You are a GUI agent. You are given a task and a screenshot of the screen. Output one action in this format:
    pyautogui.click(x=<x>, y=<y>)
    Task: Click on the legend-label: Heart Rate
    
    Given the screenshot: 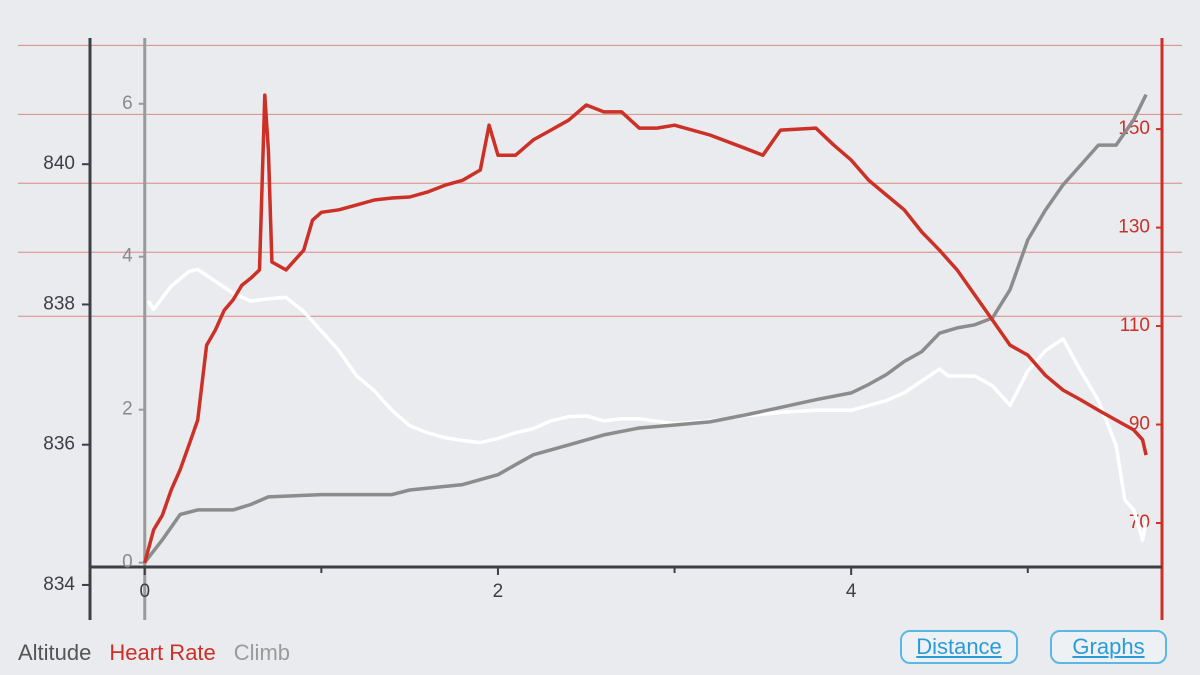 What is the action you would take?
    pyautogui.click(x=162, y=652)
    